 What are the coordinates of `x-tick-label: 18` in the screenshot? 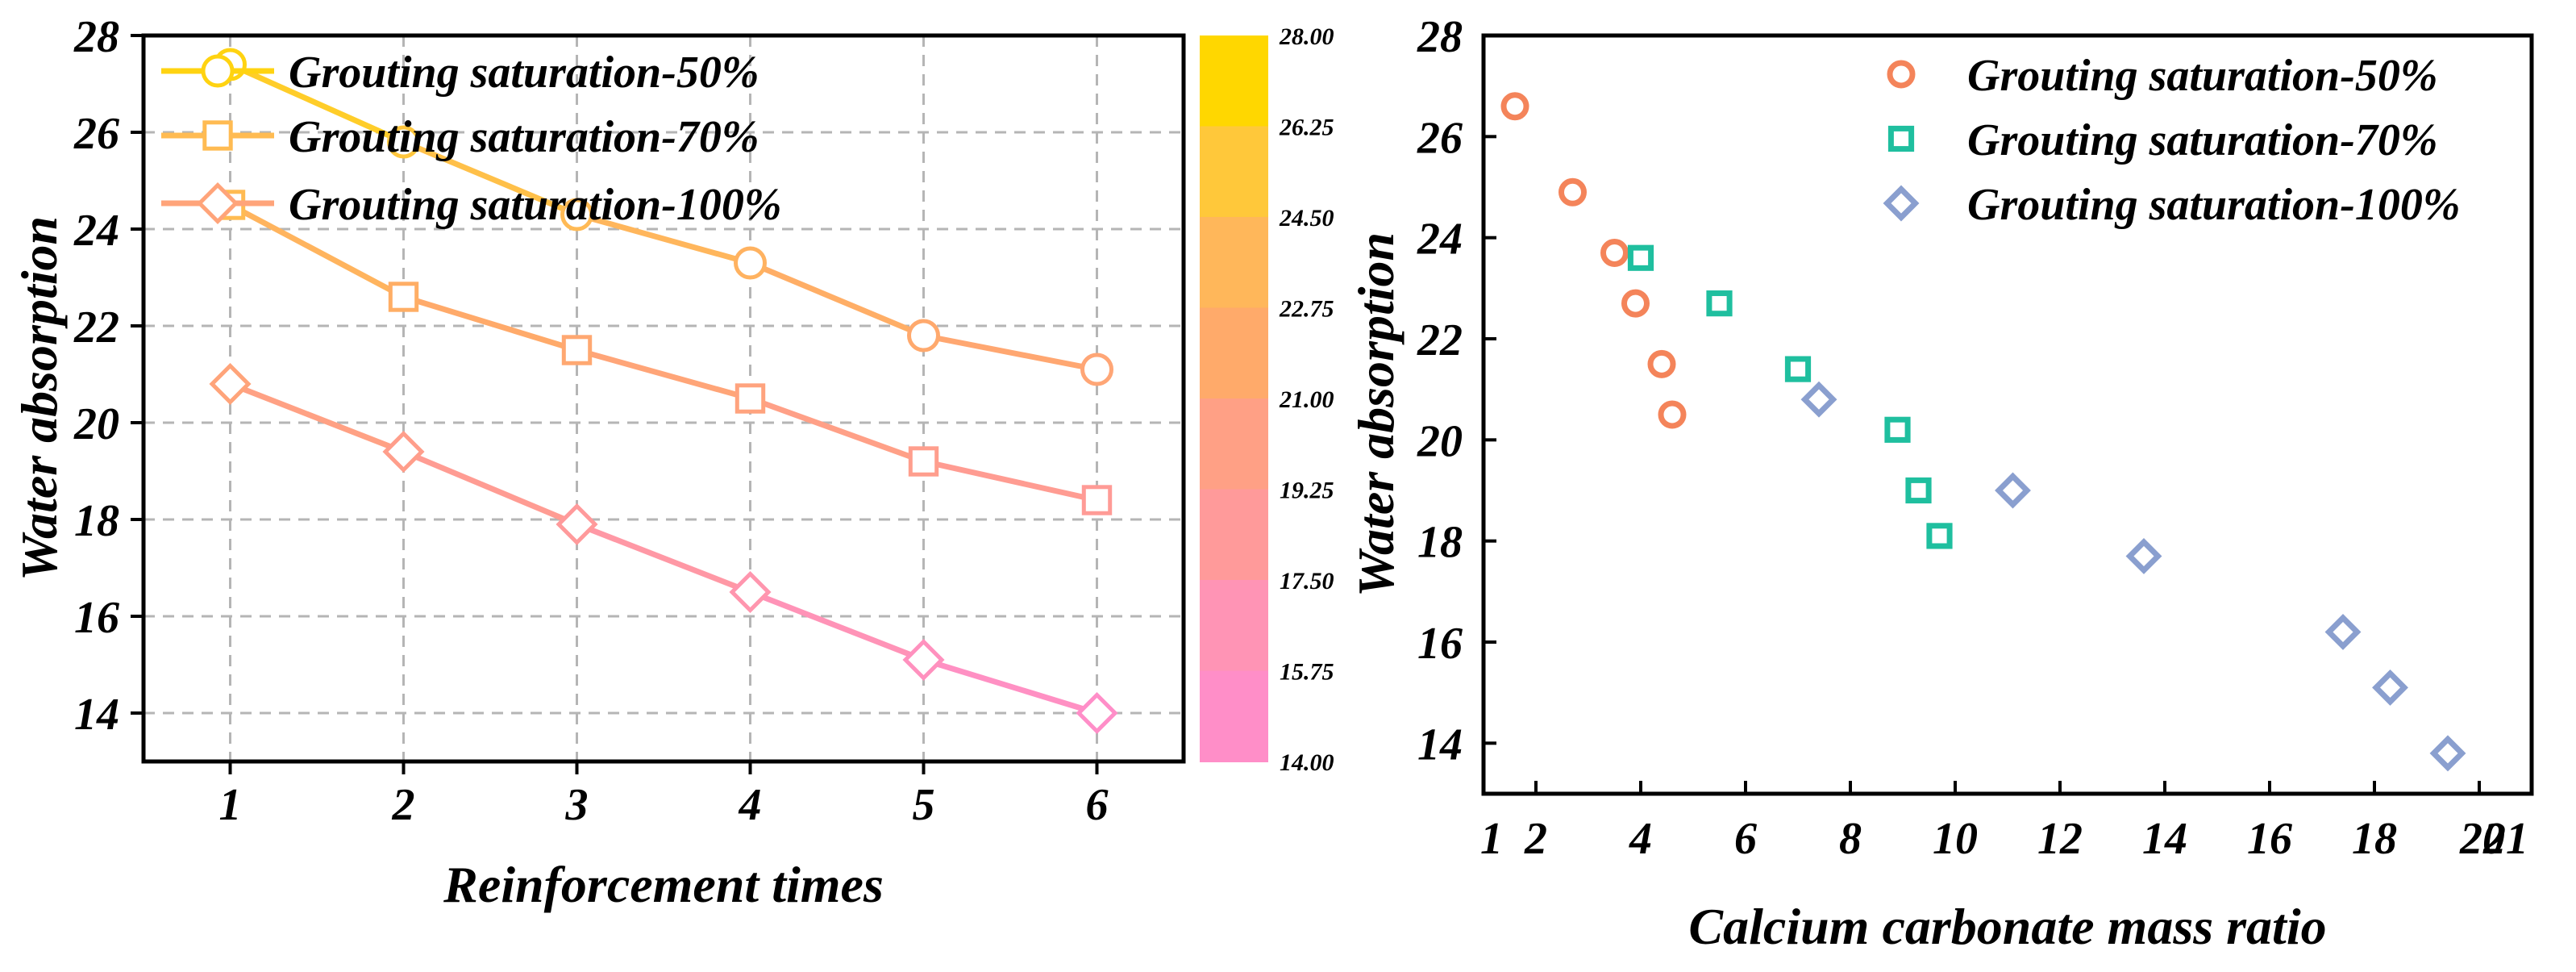 It's located at (2374, 839).